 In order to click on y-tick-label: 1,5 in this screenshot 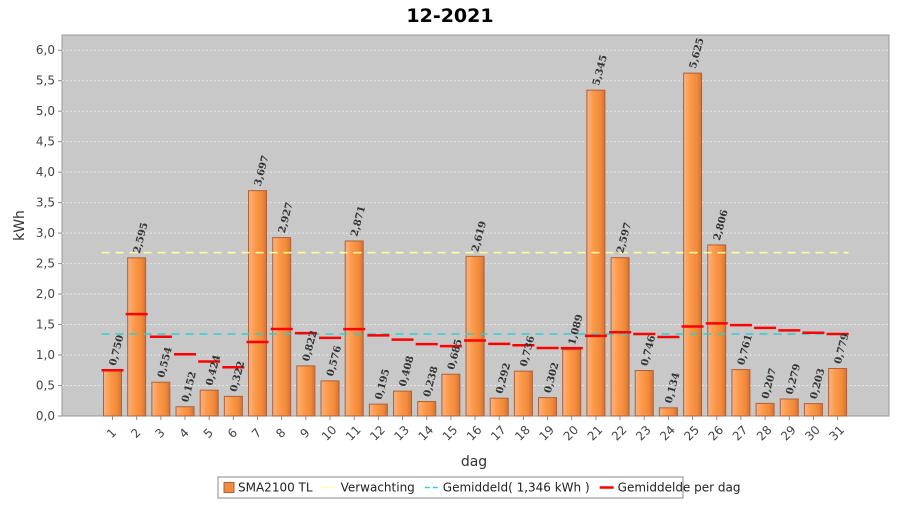, I will do `click(45, 325)`.